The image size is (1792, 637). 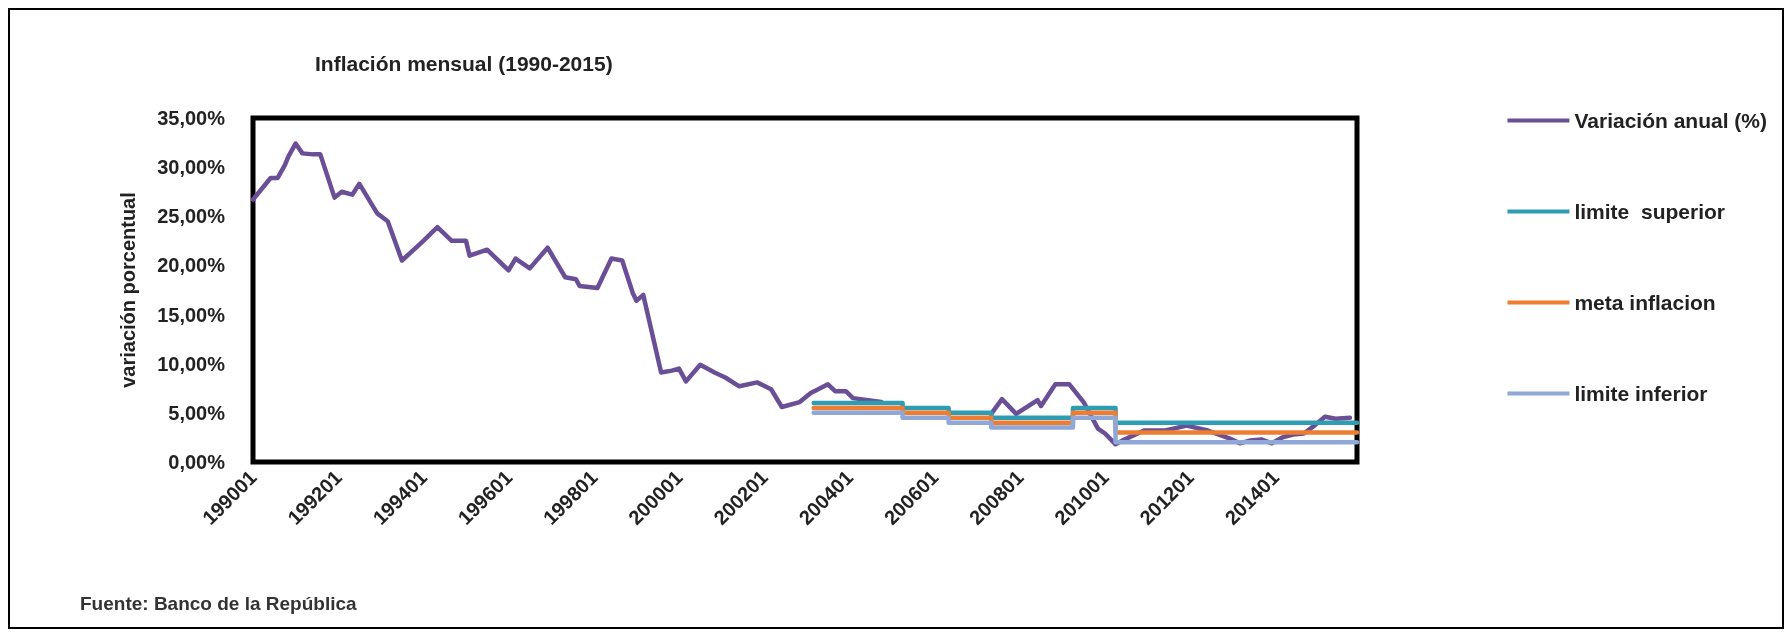 What do you see at coordinates (191, 167) in the screenshot?
I see `y-tick-label: 30,00%` at bounding box center [191, 167].